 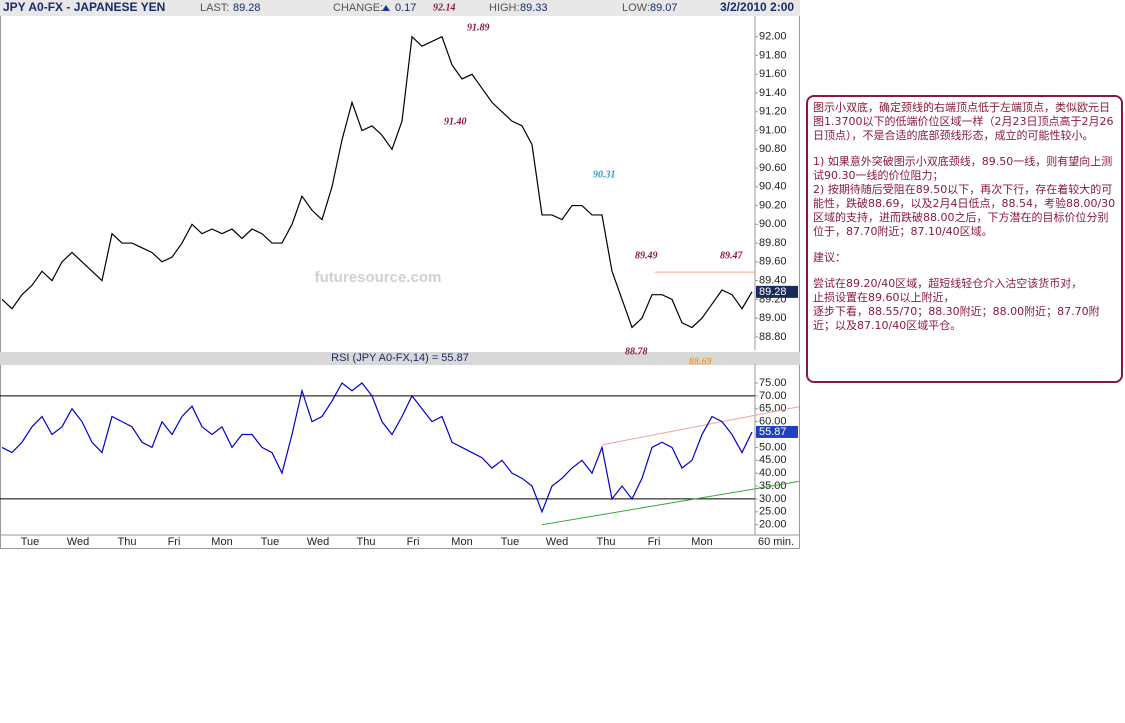 What do you see at coordinates (664, 8) in the screenshot?
I see `low-value: 89.07` at bounding box center [664, 8].